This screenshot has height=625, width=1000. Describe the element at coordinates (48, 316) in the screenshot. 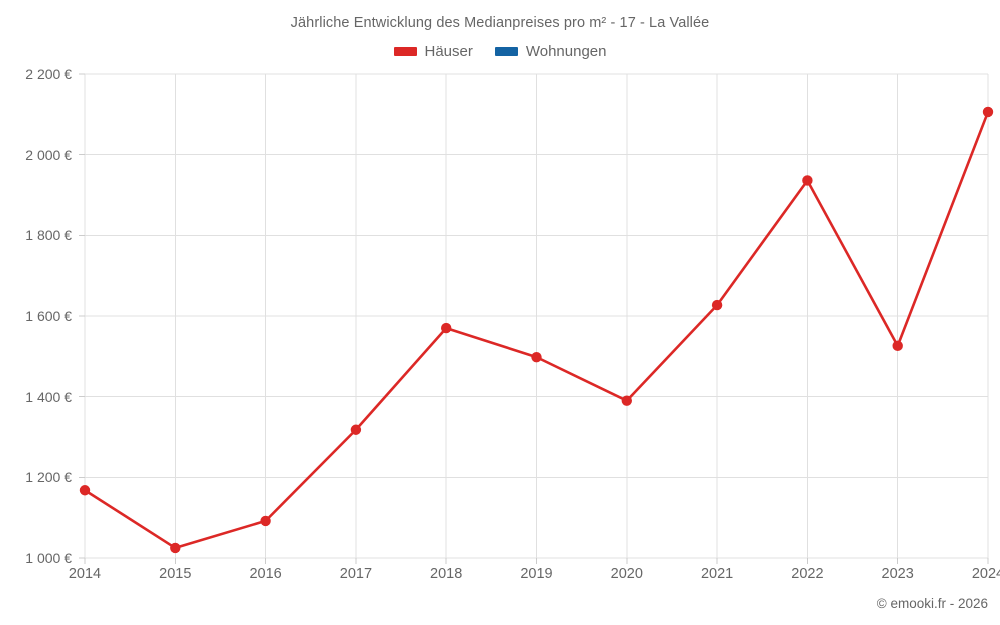

I see `y-tick-label: 1 600 €` at that location.